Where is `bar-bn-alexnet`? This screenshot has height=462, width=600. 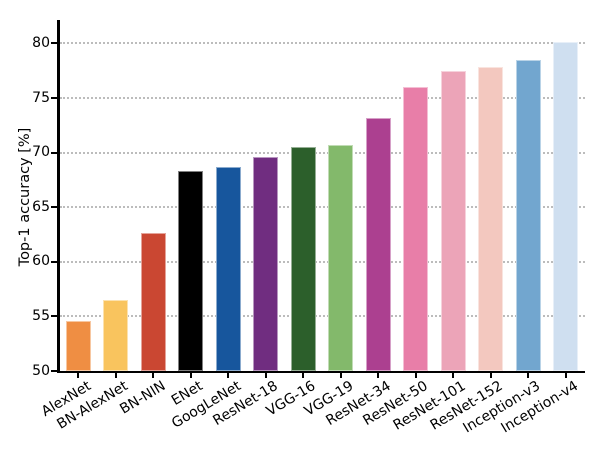
bar-bn-alexnet is located at coordinates (116, 335).